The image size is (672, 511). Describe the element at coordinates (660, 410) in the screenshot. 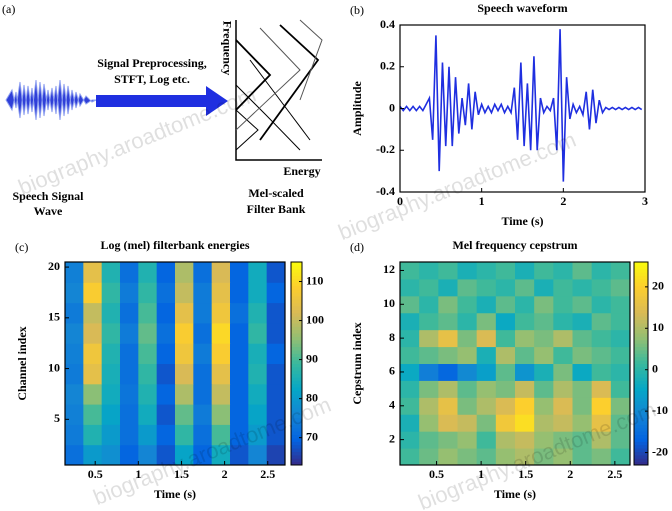

I see `colorbar-tick-label: -10` at that location.